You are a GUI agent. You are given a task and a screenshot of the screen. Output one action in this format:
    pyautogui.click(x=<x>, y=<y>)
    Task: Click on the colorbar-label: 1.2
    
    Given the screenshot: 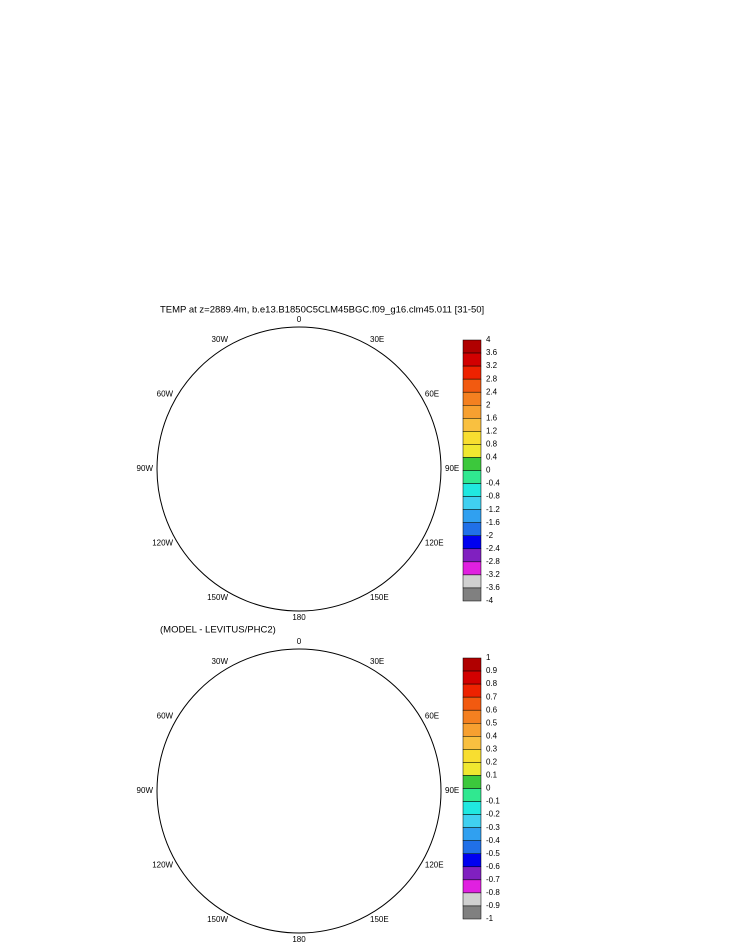 What is the action you would take?
    pyautogui.click(x=492, y=430)
    